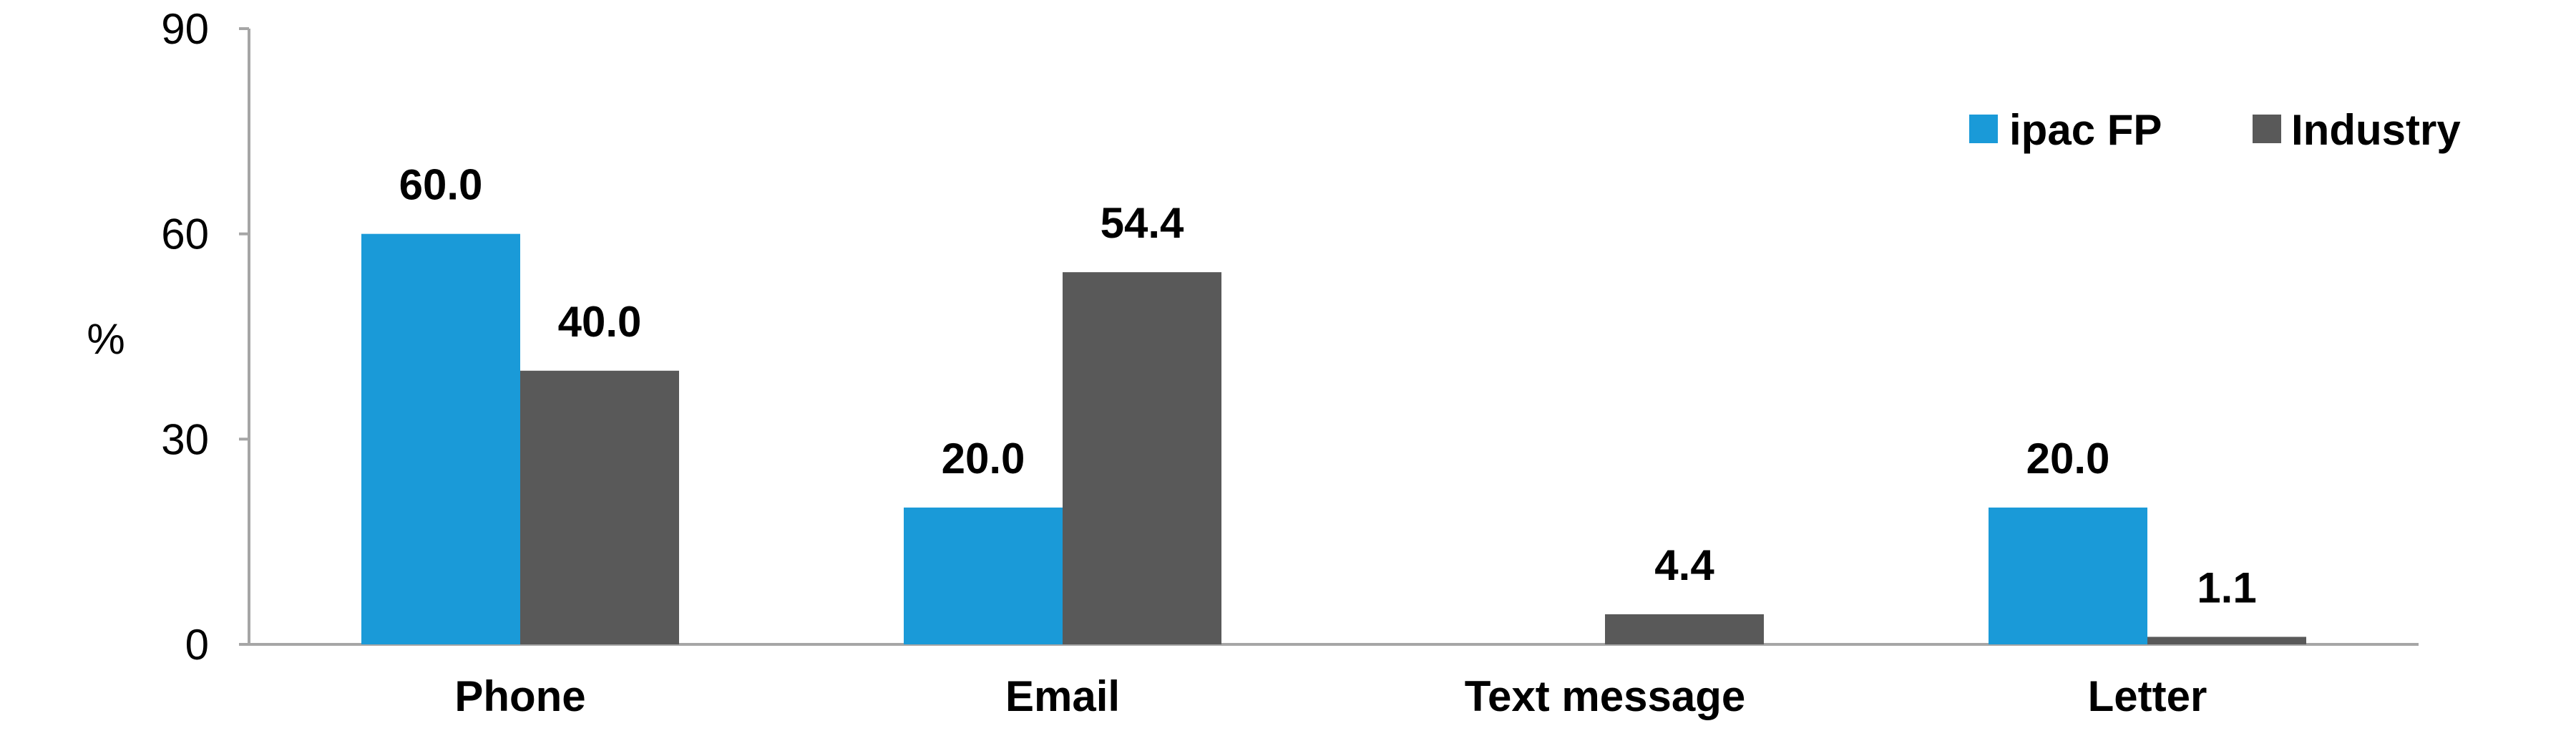 The width and height of the screenshot is (2576, 731). Describe the element at coordinates (2226, 587) in the screenshot. I see `data-label: 1.1` at that location.